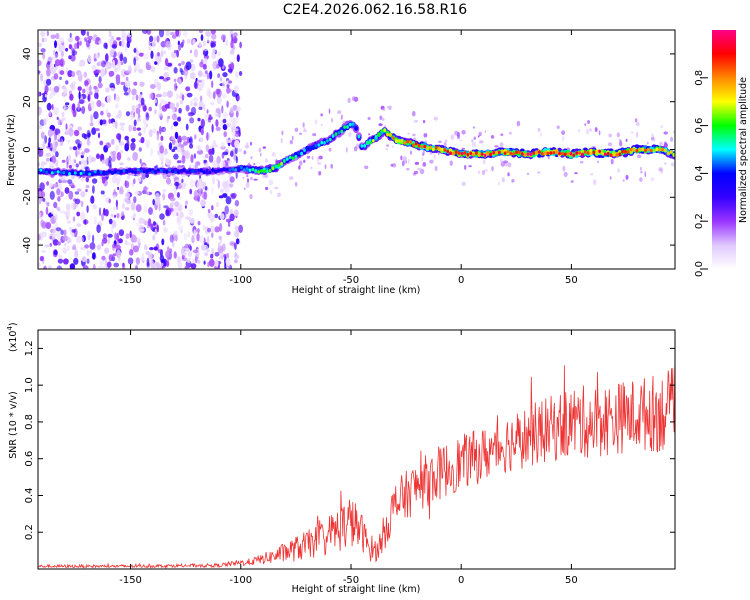  I want to click on y-tick-label: 40, so click(27, 54).